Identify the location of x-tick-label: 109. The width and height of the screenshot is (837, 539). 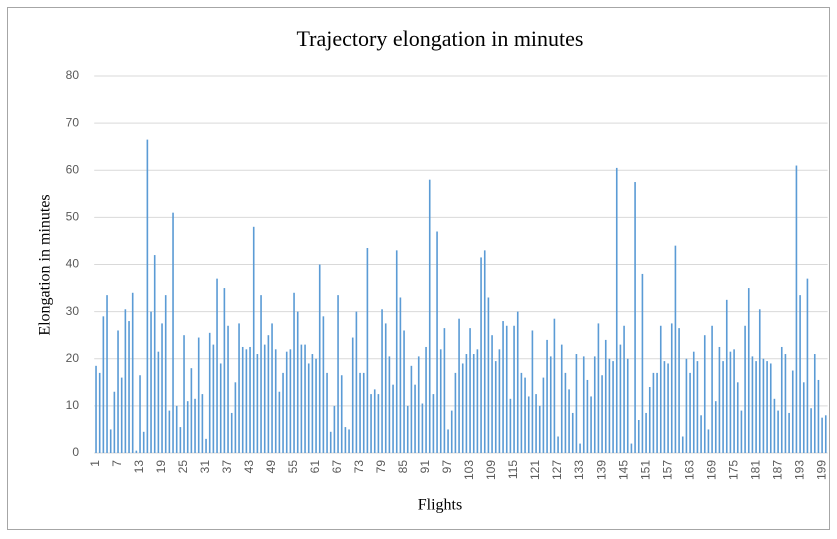
(491, 470).